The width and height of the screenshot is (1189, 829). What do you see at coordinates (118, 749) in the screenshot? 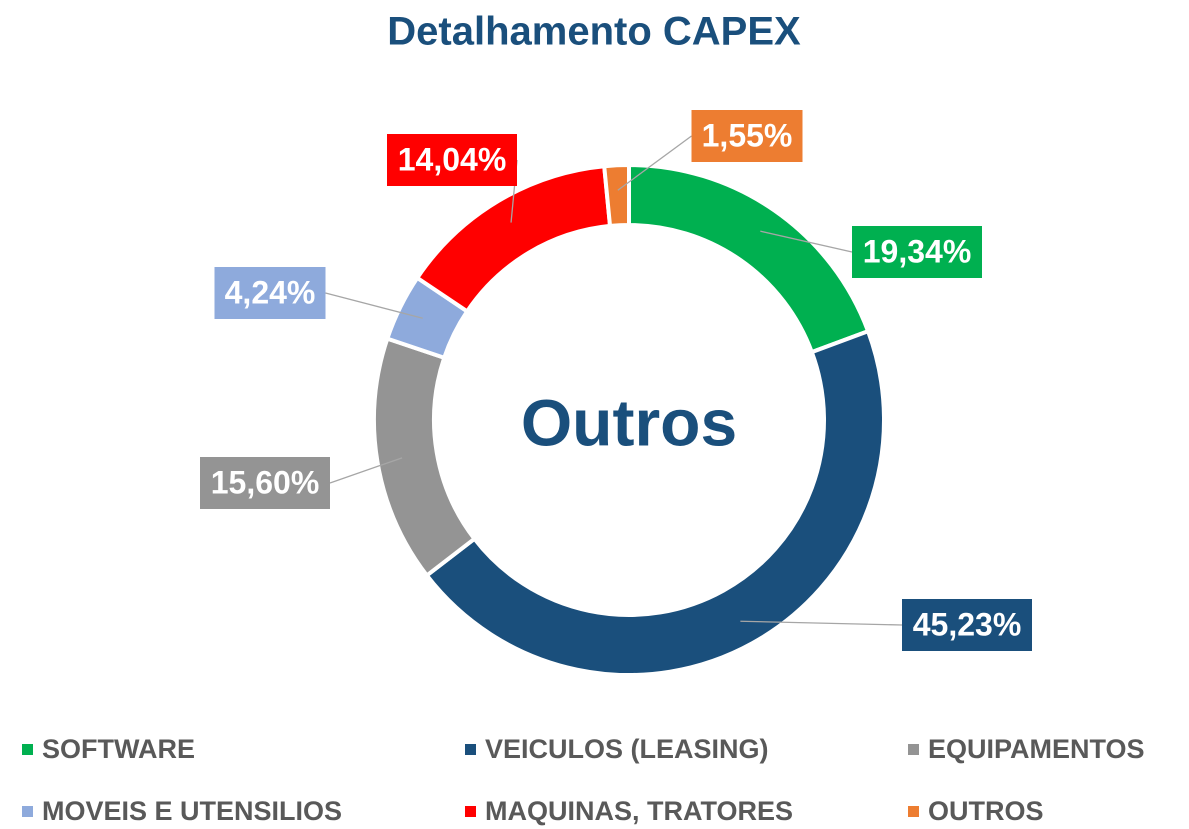
I see `legend-label: SOFTWARE` at bounding box center [118, 749].